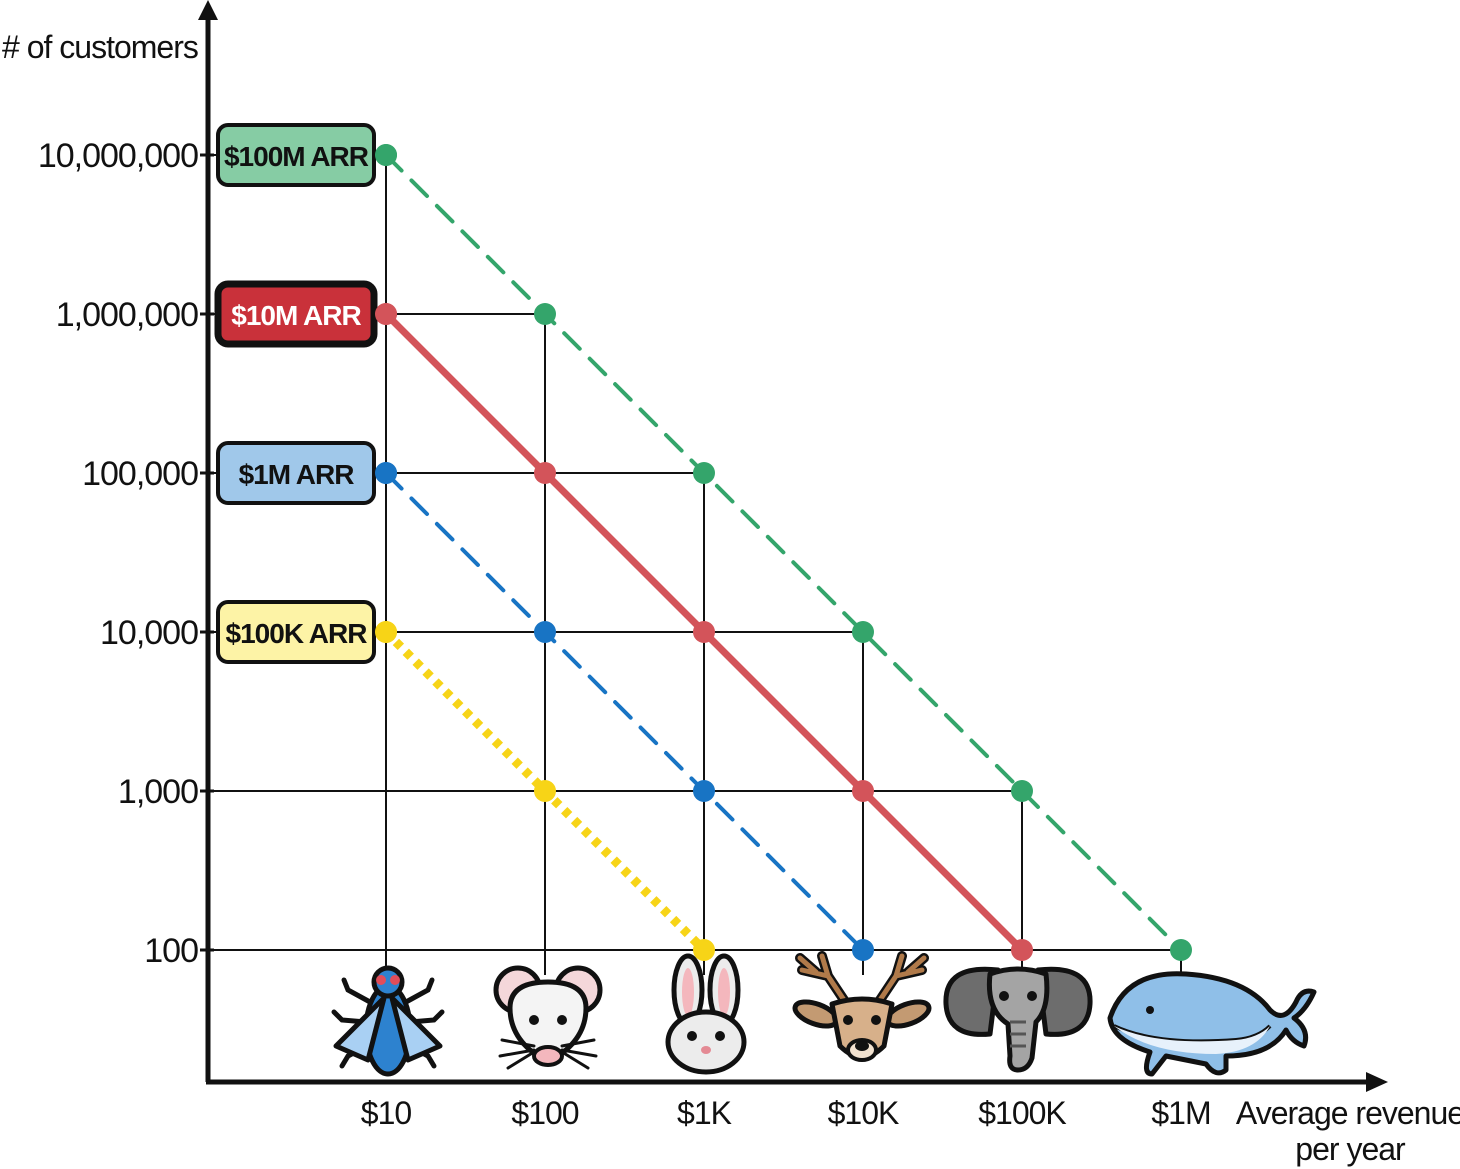 Image resolution: width=1460 pixels, height=1169 pixels. What do you see at coordinates (208, 10) in the screenshot?
I see `y-axis-arrow-icon` at bounding box center [208, 10].